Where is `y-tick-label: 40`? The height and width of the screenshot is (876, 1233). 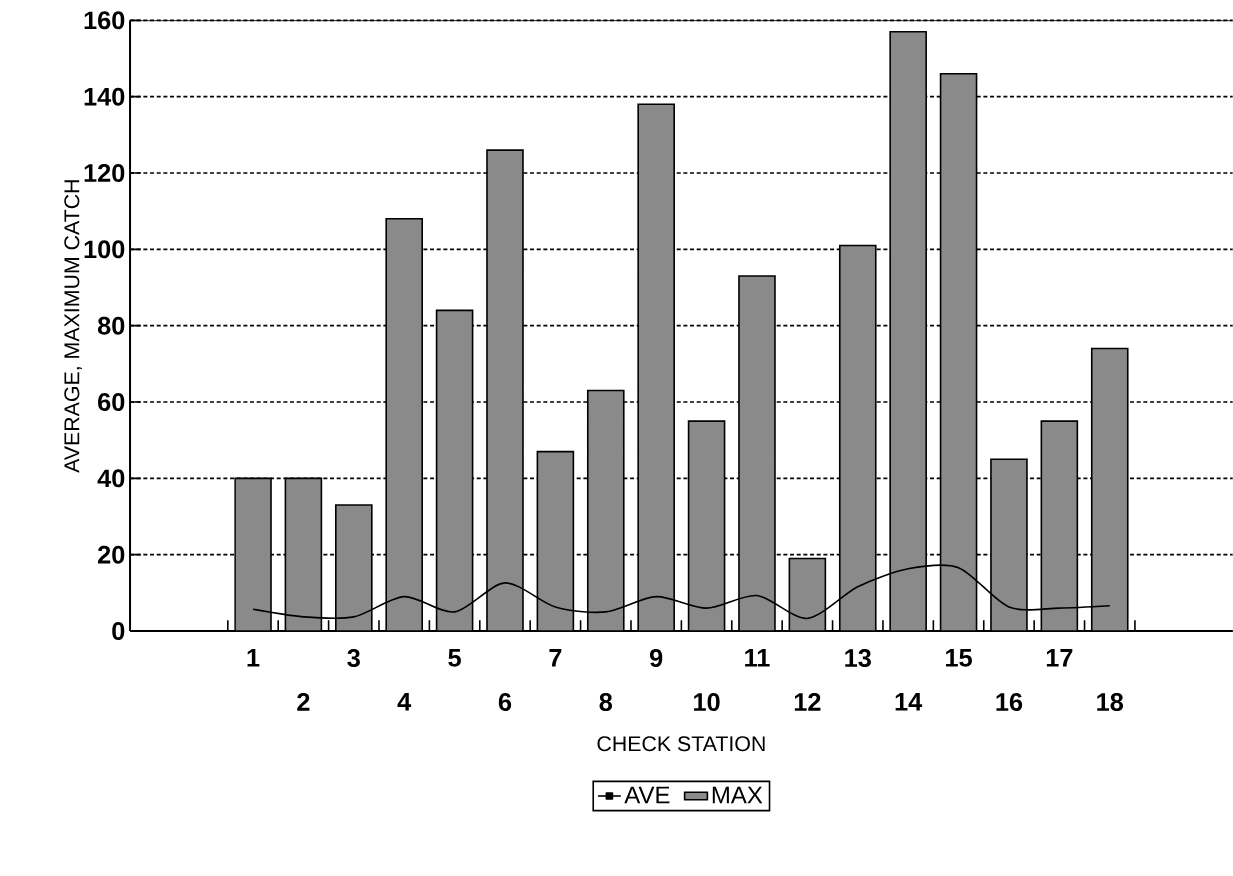 y-tick-label: 40 is located at coordinates (111, 478).